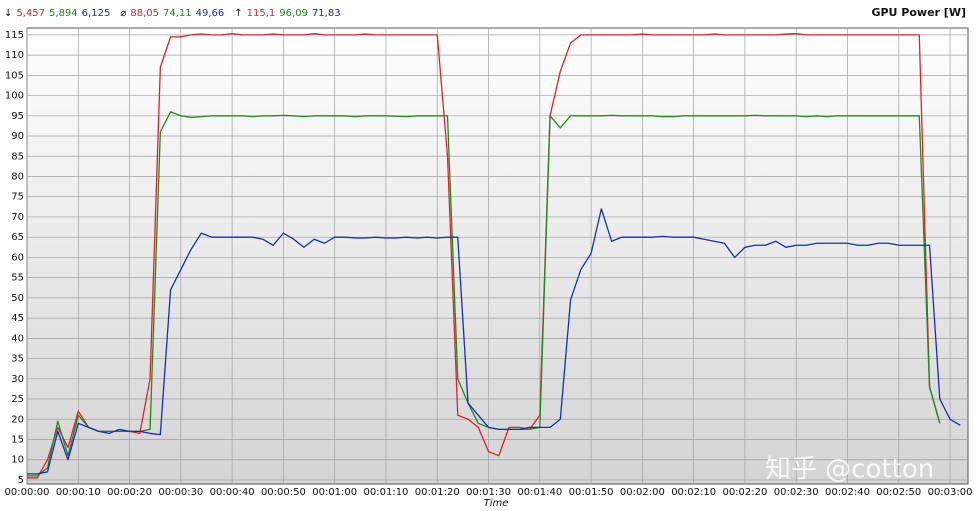 This screenshot has width=975, height=511. What do you see at coordinates (591, 492) in the screenshot?
I see `x-tick-label: 00:01:50` at bounding box center [591, 492].